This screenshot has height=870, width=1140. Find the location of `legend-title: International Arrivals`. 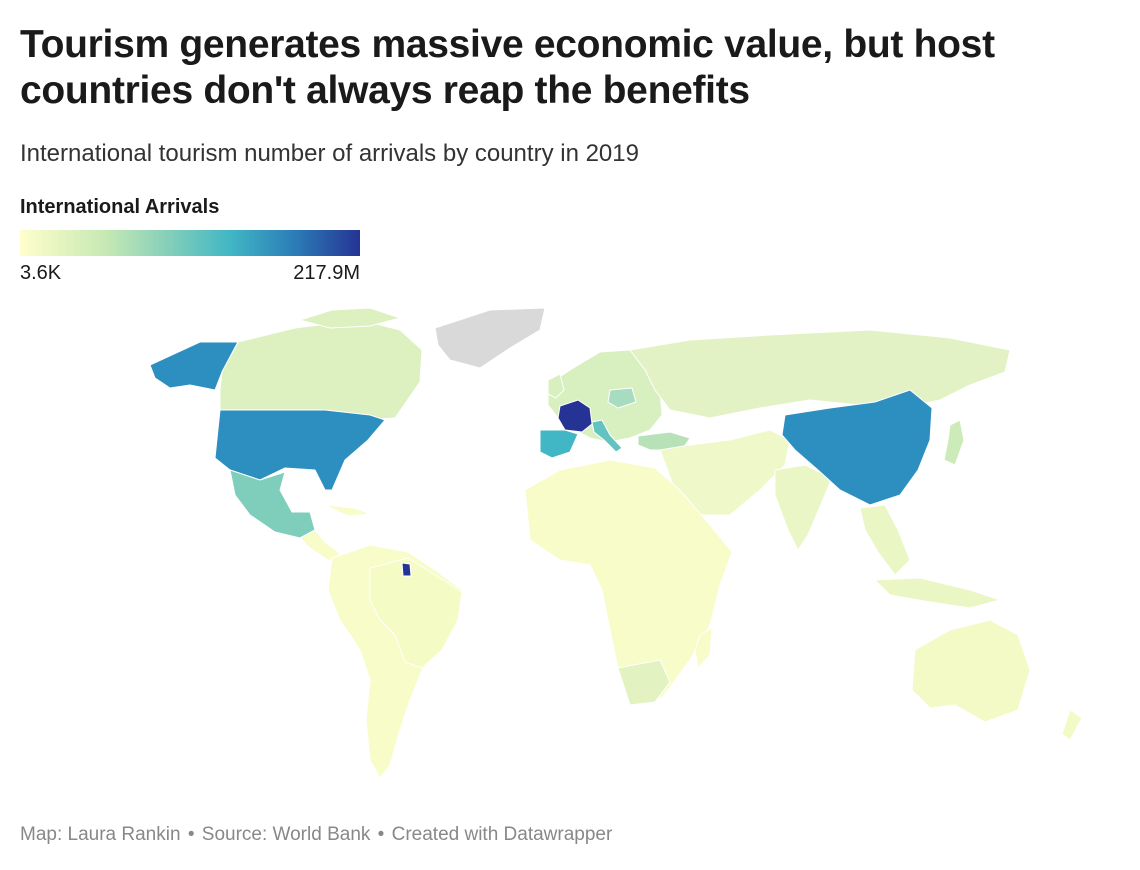

legend-title: International Arrivals is located at coordinates (120, 207).